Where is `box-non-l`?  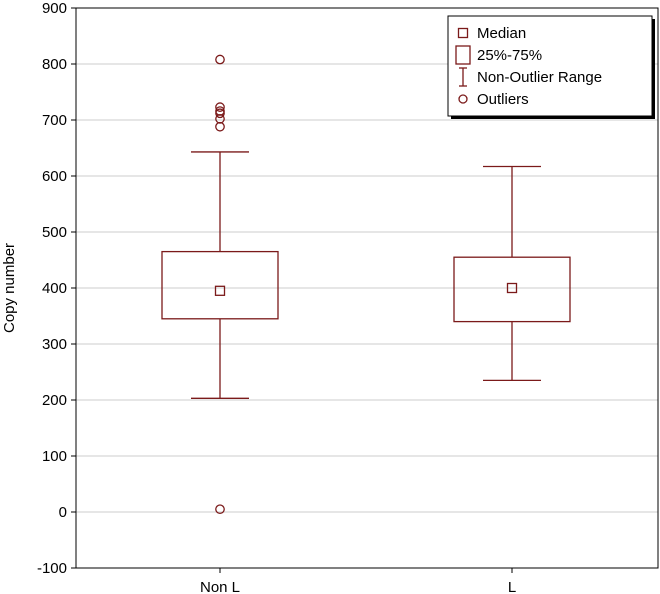 box-non-l is located at coordinates (220, 284).